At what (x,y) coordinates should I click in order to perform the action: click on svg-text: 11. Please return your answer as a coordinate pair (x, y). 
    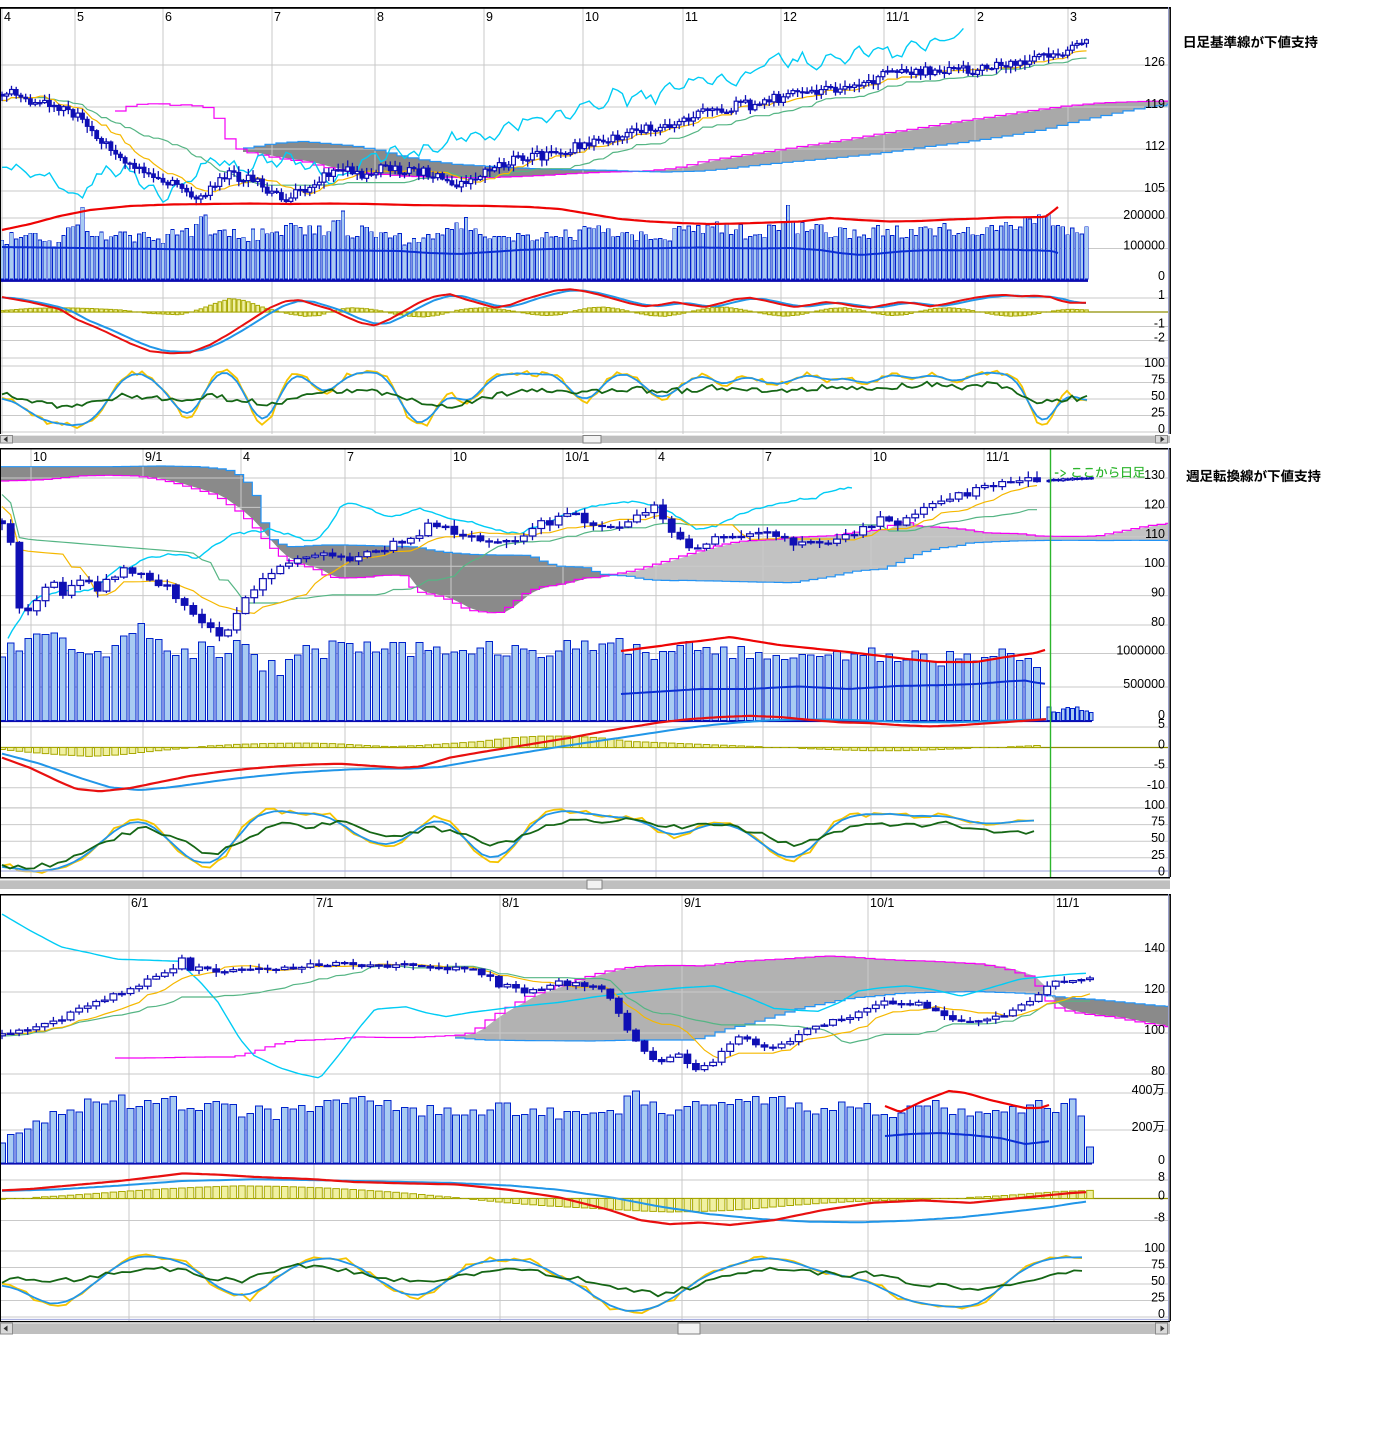
    Looking at the image, I should click on (691, 17).